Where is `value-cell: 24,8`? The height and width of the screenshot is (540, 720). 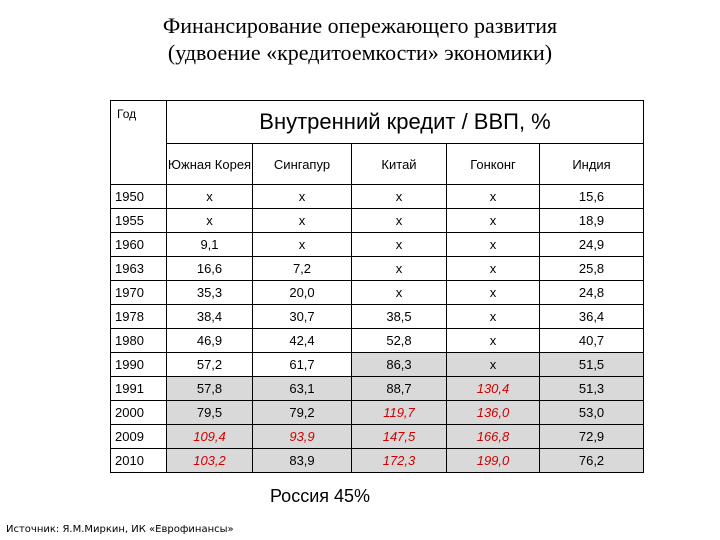 value-cell: 24,8 is located at coordinates (591, 292).